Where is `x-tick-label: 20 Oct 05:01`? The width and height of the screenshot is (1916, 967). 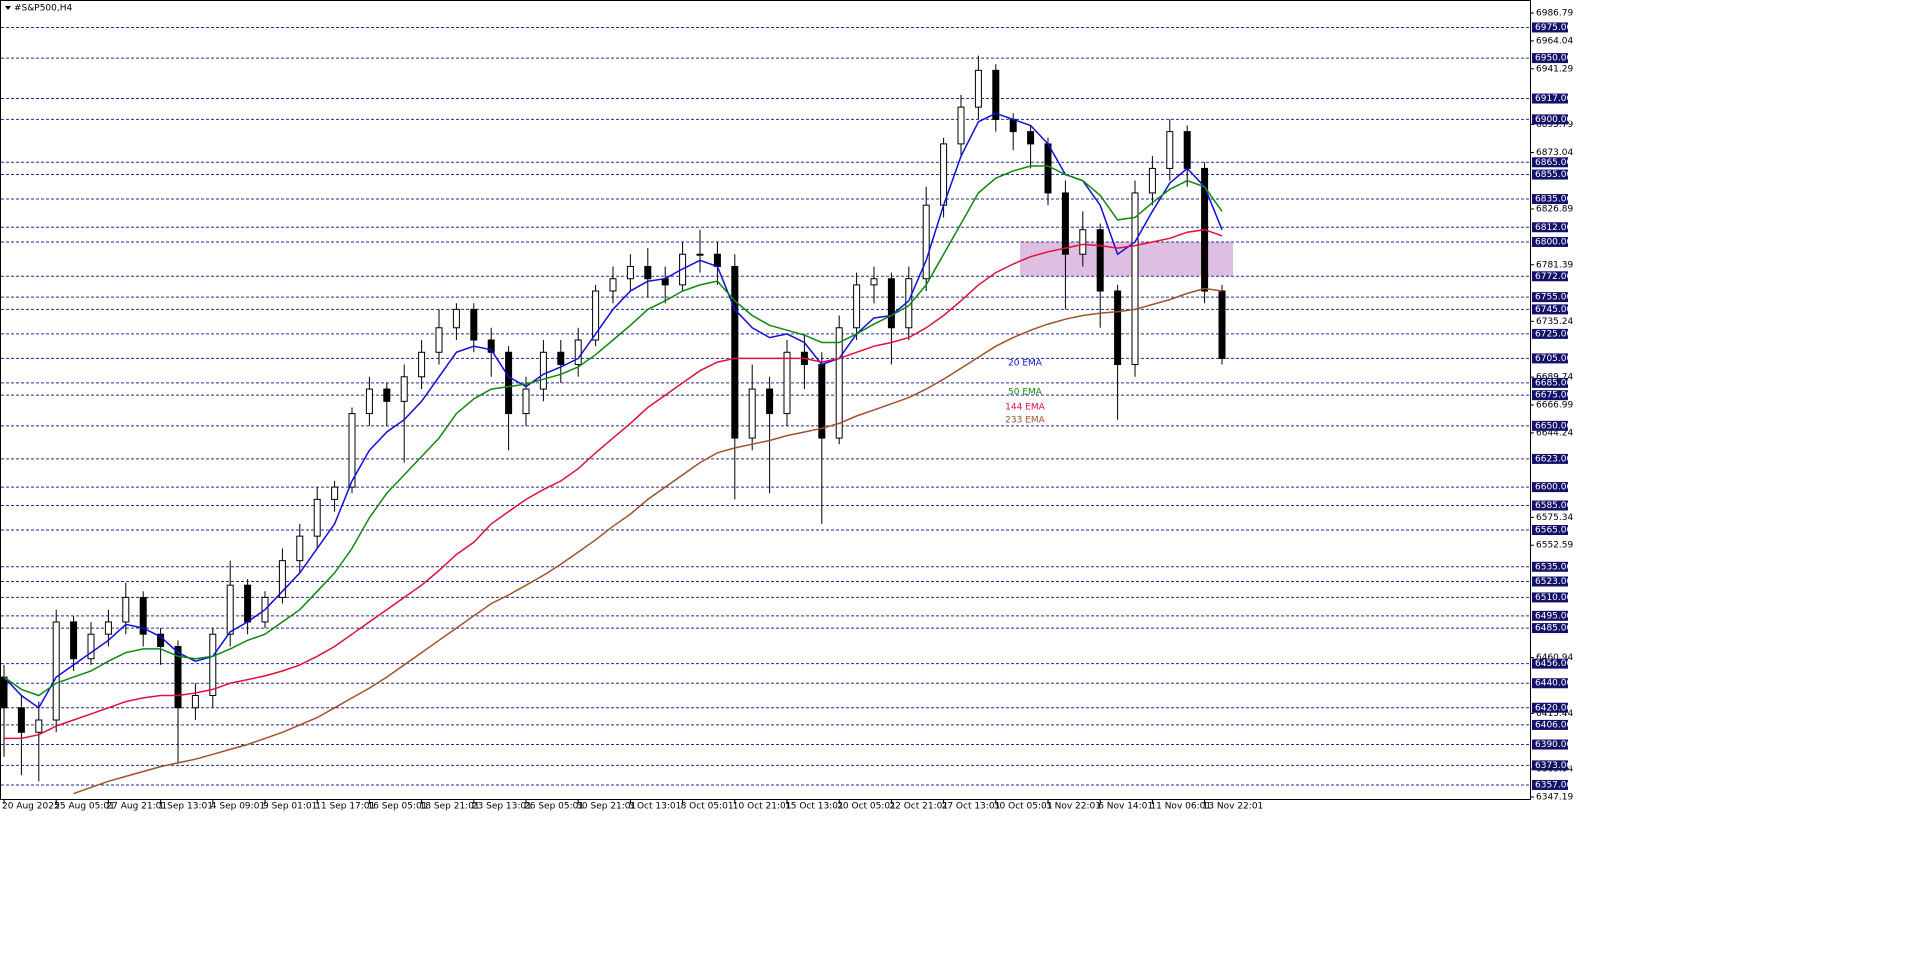 x-tick-label: 20 Oct 05:01 is located at coordinates (866, 807).